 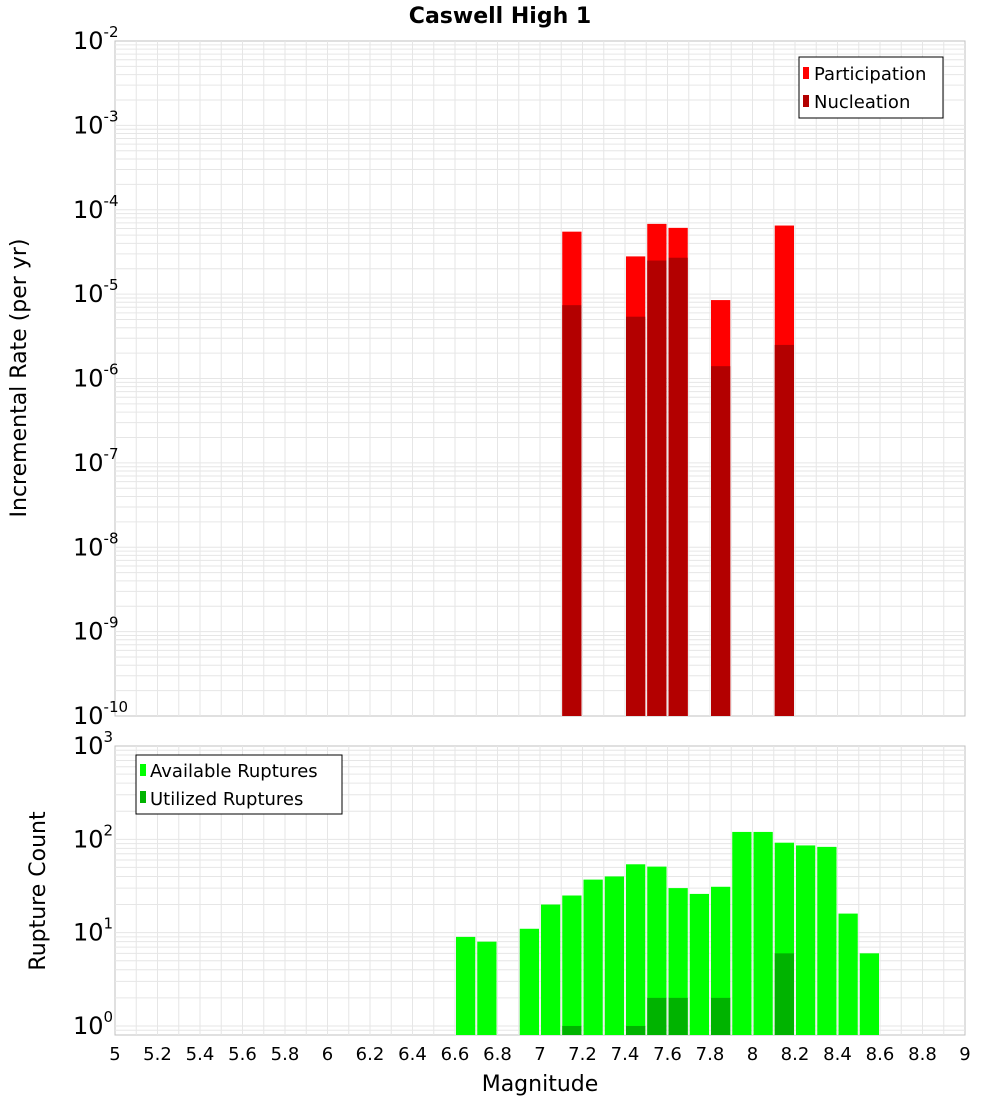 What do you see at coordinates (795, 1054) in the screenshot?
I see `x-tick-label: 8.2` at bounding box center [795, 1054].